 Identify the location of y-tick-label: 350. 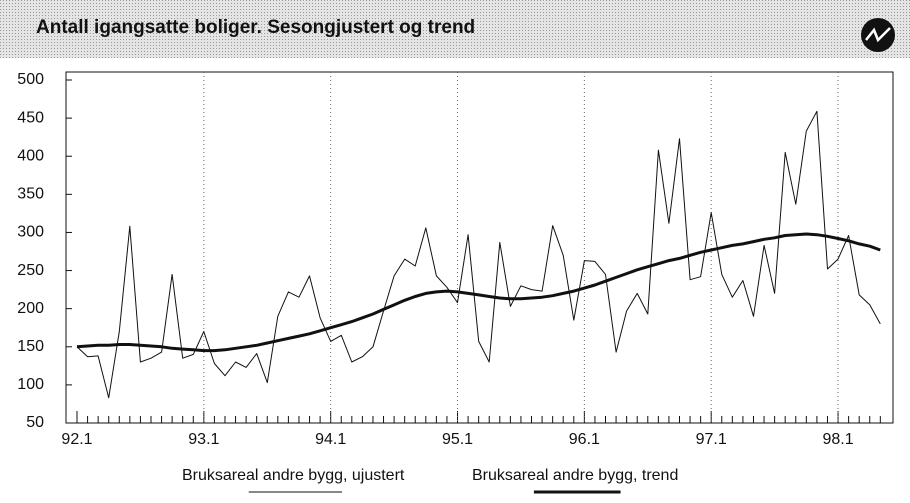
(30, 194).